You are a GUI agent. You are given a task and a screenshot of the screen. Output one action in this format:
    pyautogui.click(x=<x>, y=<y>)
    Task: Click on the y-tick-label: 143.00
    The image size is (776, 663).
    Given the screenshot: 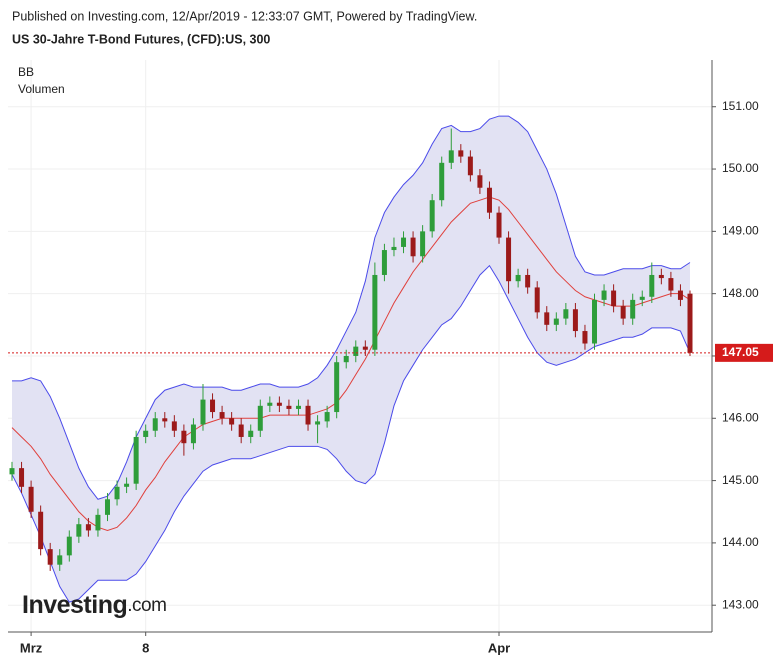 What is the action you would take?
    pyautogui.click(x=740, y=604)
    